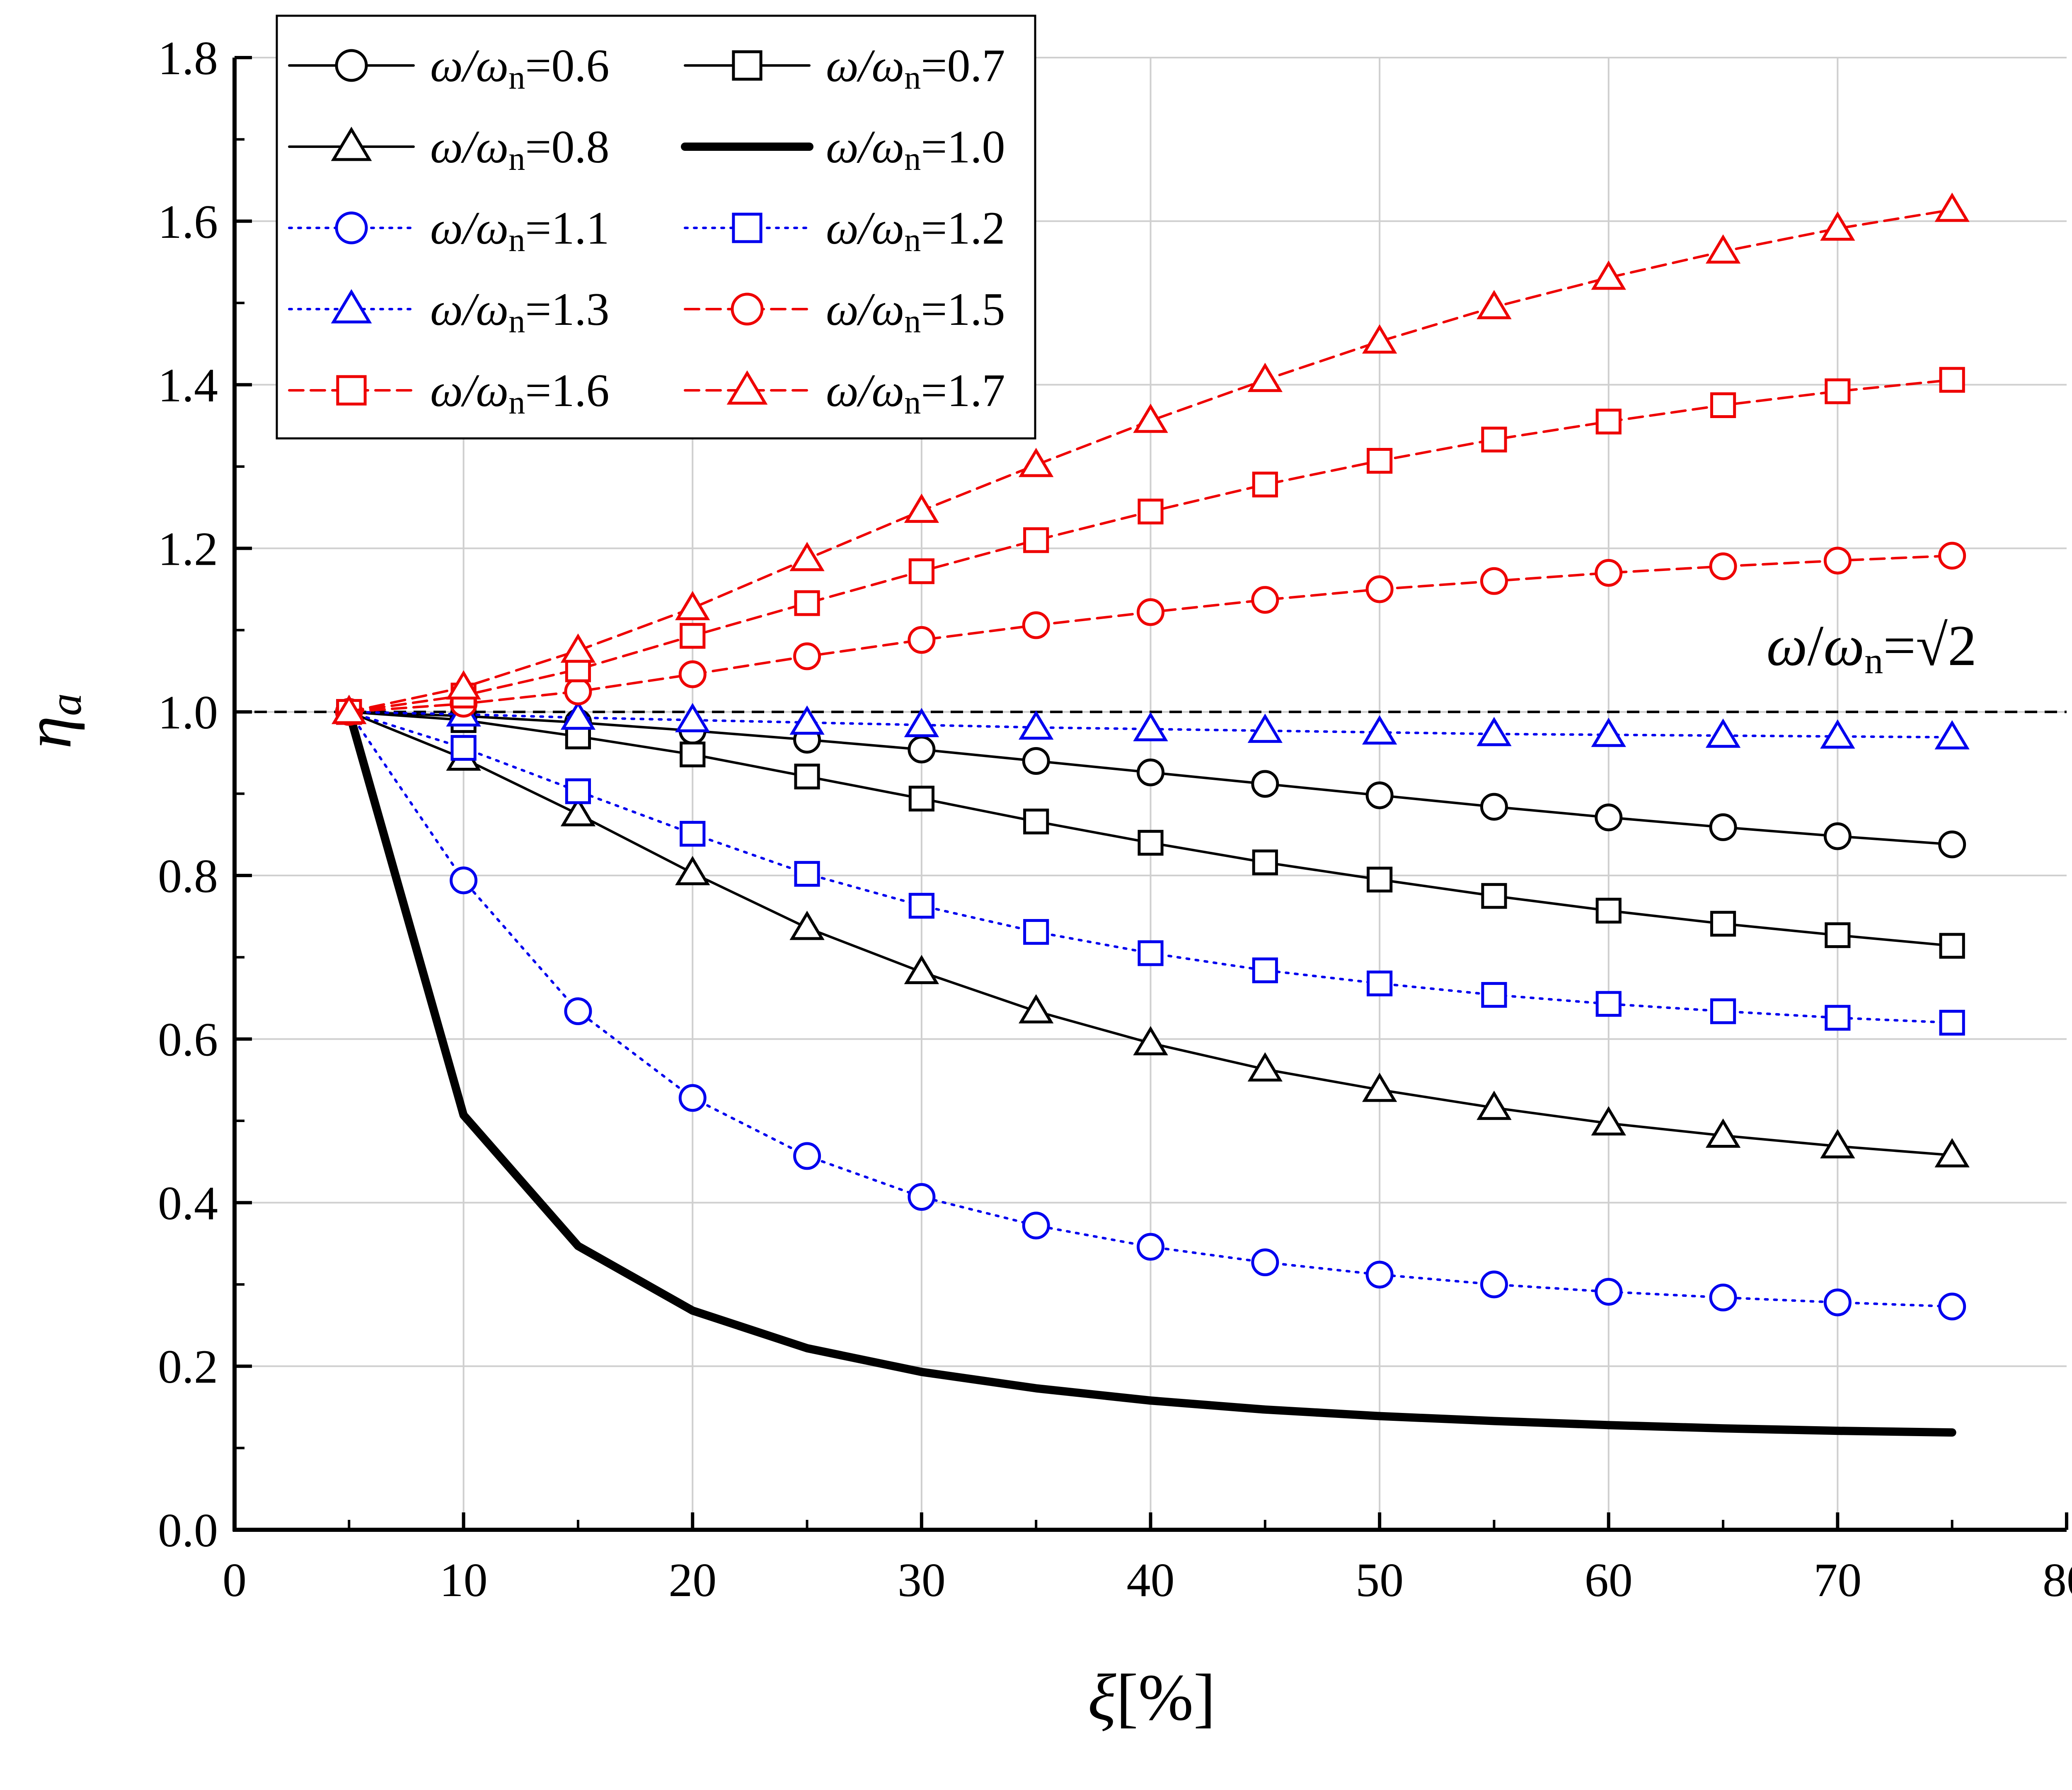 The image size is (2072, 1790). What do you see at coordinates (1609, 1581) in the screenshot?
I see `x-tick-label: 60` at bounding box center [1609, 1581].